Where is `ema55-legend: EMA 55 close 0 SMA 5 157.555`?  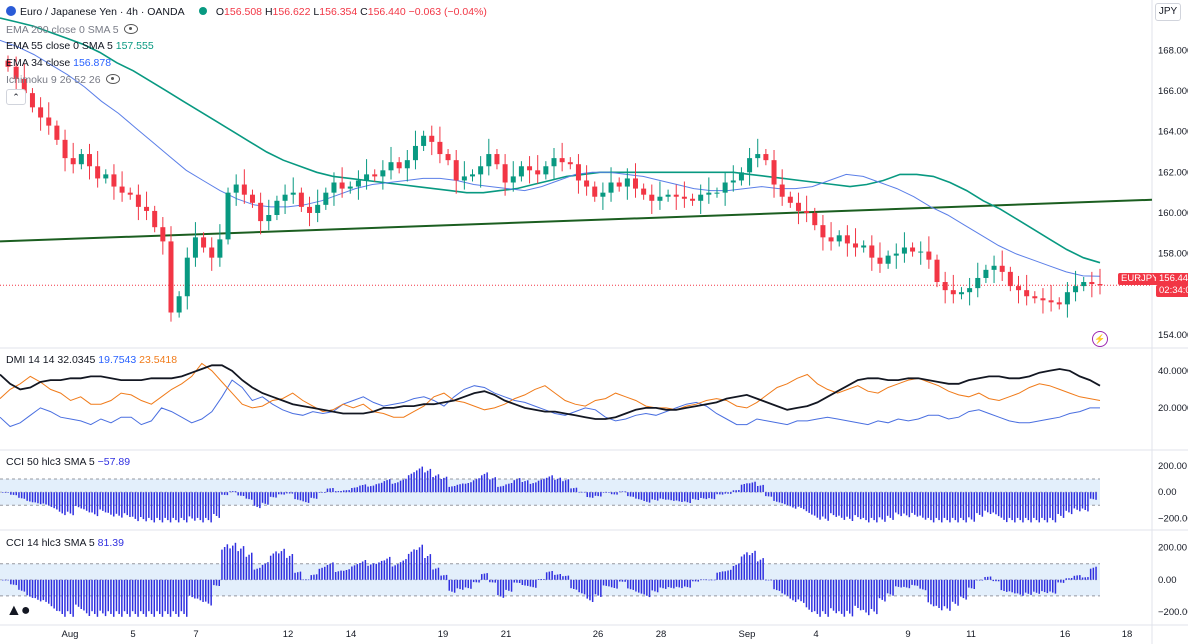 ema55-legend: EMA 55 close 0 SMA 5 157.555 is located at coordinates (80, 46).